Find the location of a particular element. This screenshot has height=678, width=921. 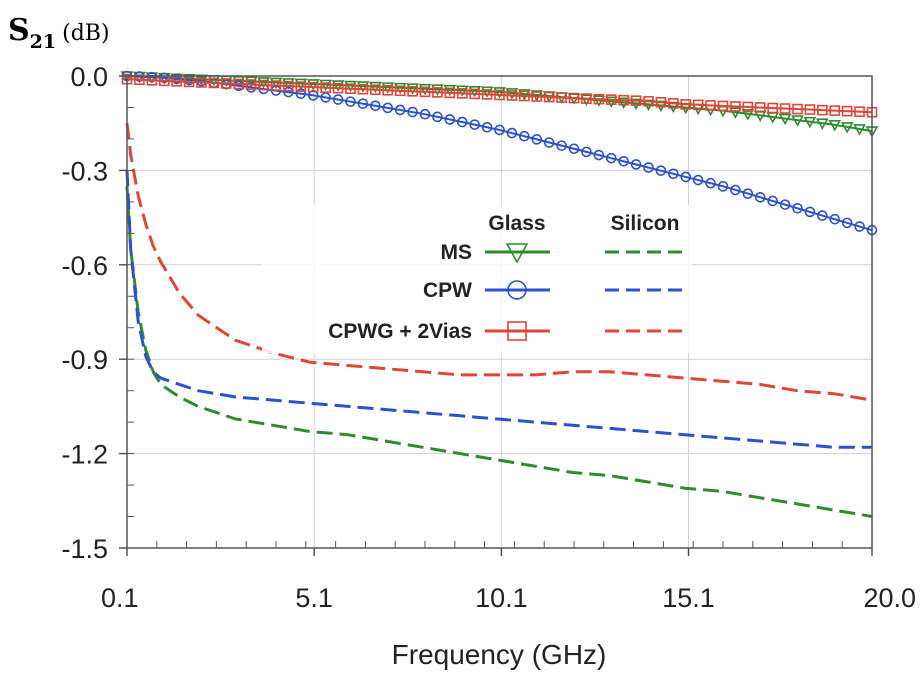

y-tick-label: -0.6 is located at coordinates (84, 266).